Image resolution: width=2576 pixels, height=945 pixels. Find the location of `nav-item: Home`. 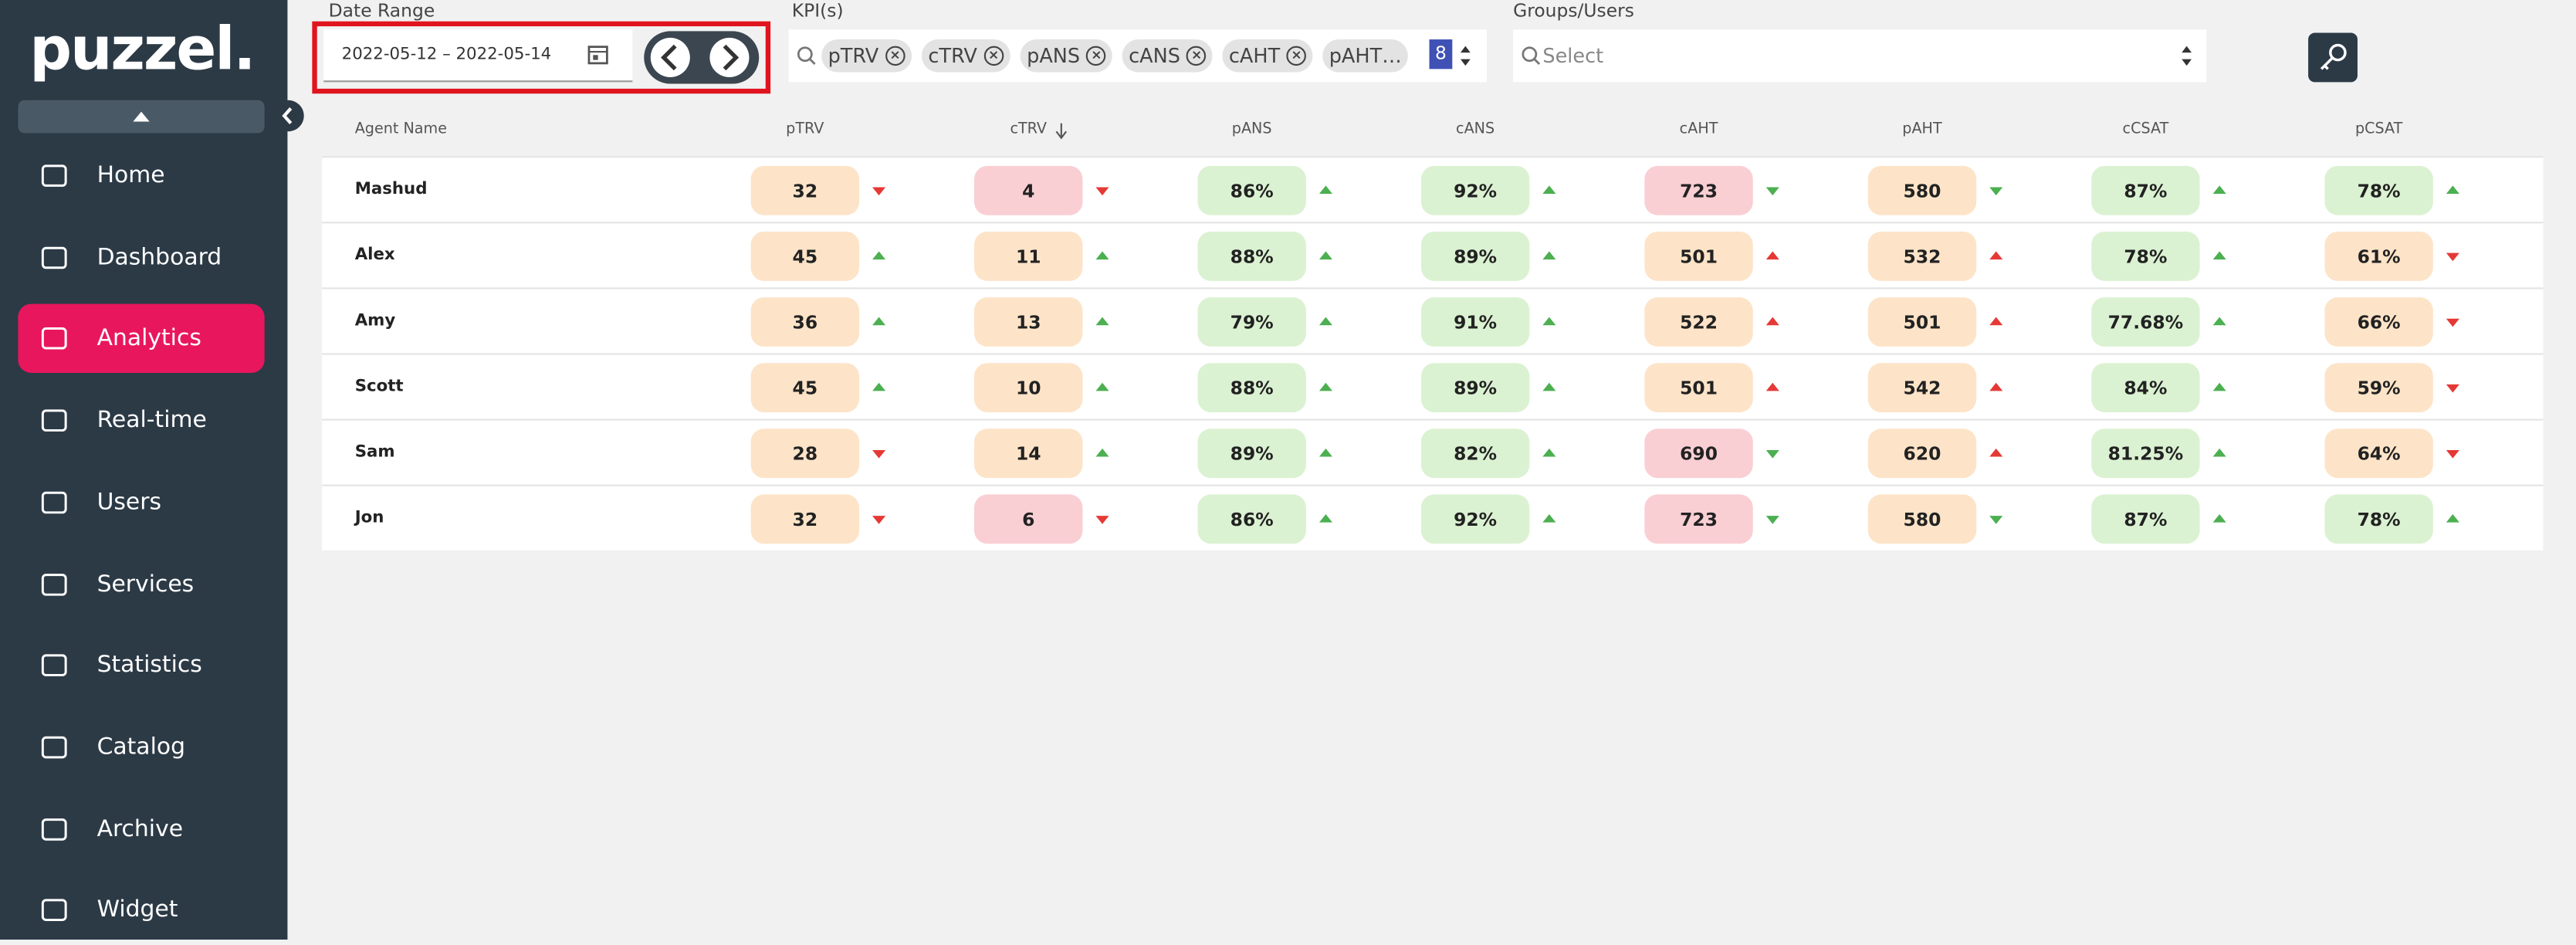

nav-item: Home is located at coordinates (141, 175).